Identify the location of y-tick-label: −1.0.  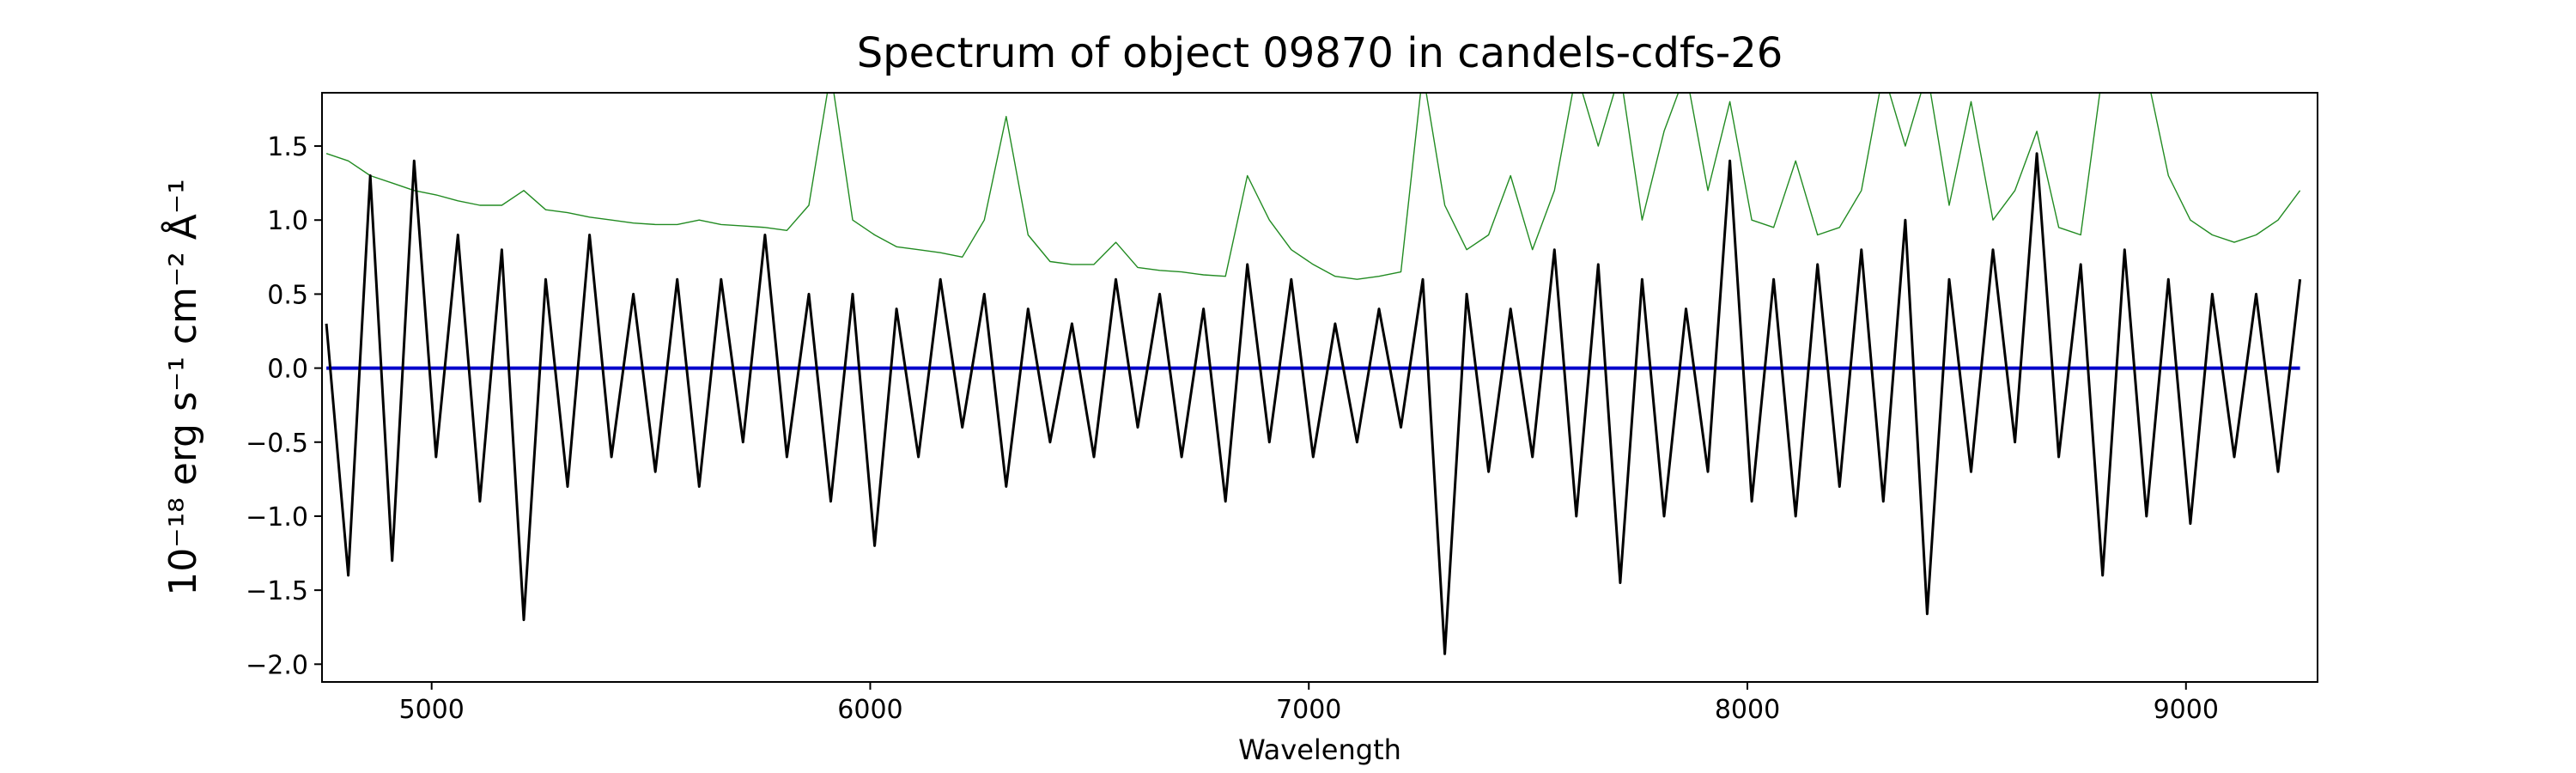
(277, 517).